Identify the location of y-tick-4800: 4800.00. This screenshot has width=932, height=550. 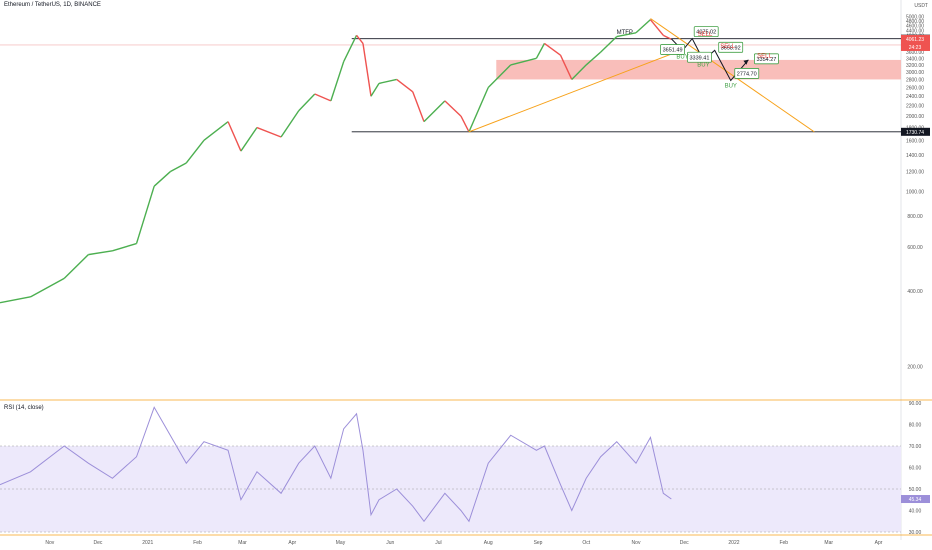
(915, 22).